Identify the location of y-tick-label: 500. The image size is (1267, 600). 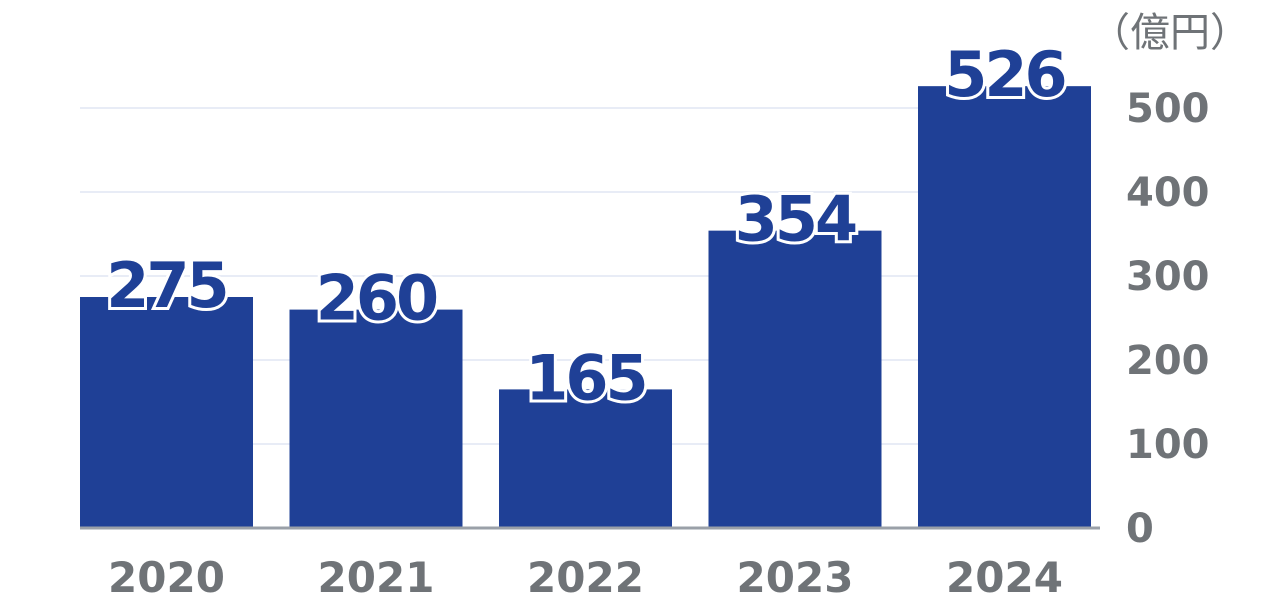
(1168, 109).